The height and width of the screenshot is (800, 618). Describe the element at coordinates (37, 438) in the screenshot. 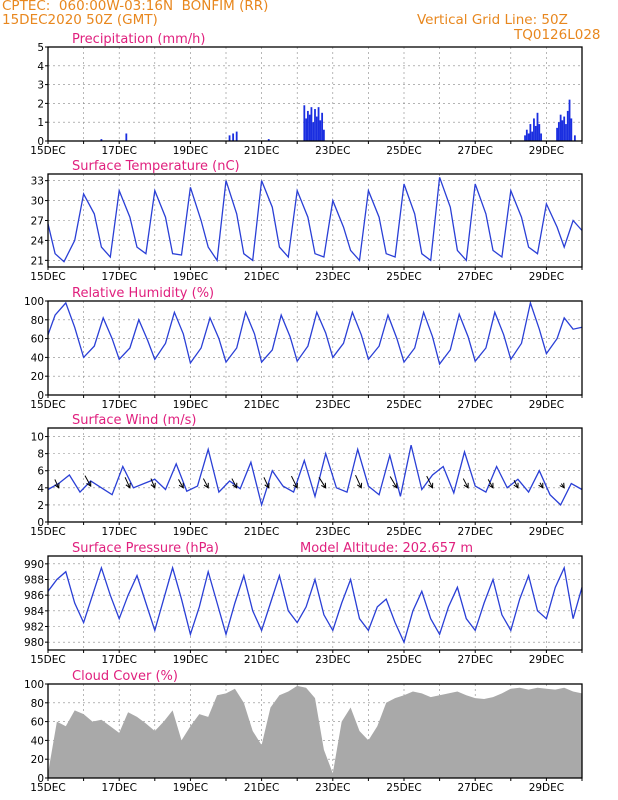

I see `y-tick-label: 10` at that location.